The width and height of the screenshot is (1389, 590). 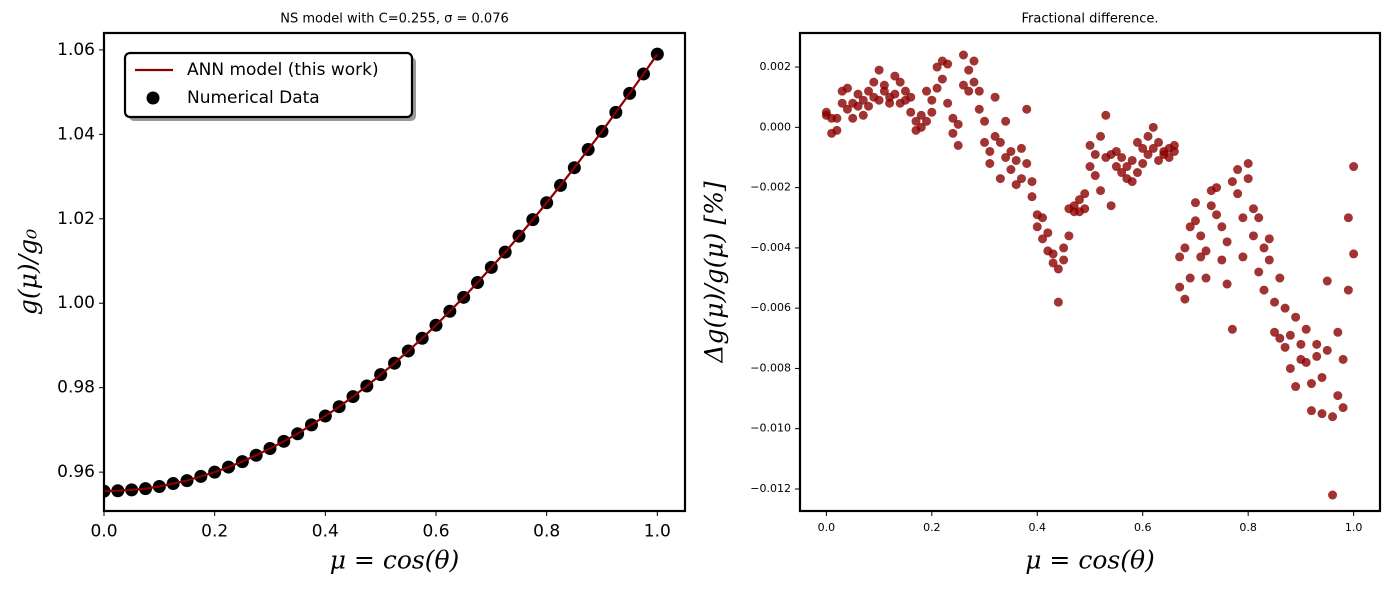 I want to click on legend: ANN model (this work) Numerical Data, so click(x=269, y=86).